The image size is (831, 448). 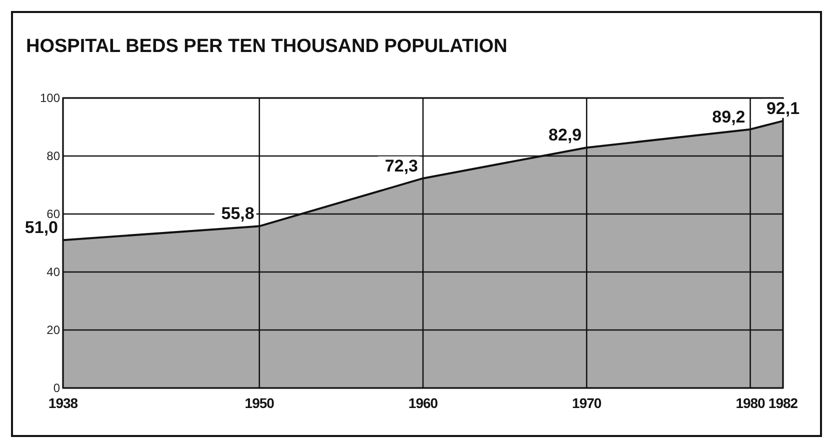 What do you see at coordinates (783, 403) in the screenshot?
I see `x-tick-label: 1982` at bounding box center [783, 403].